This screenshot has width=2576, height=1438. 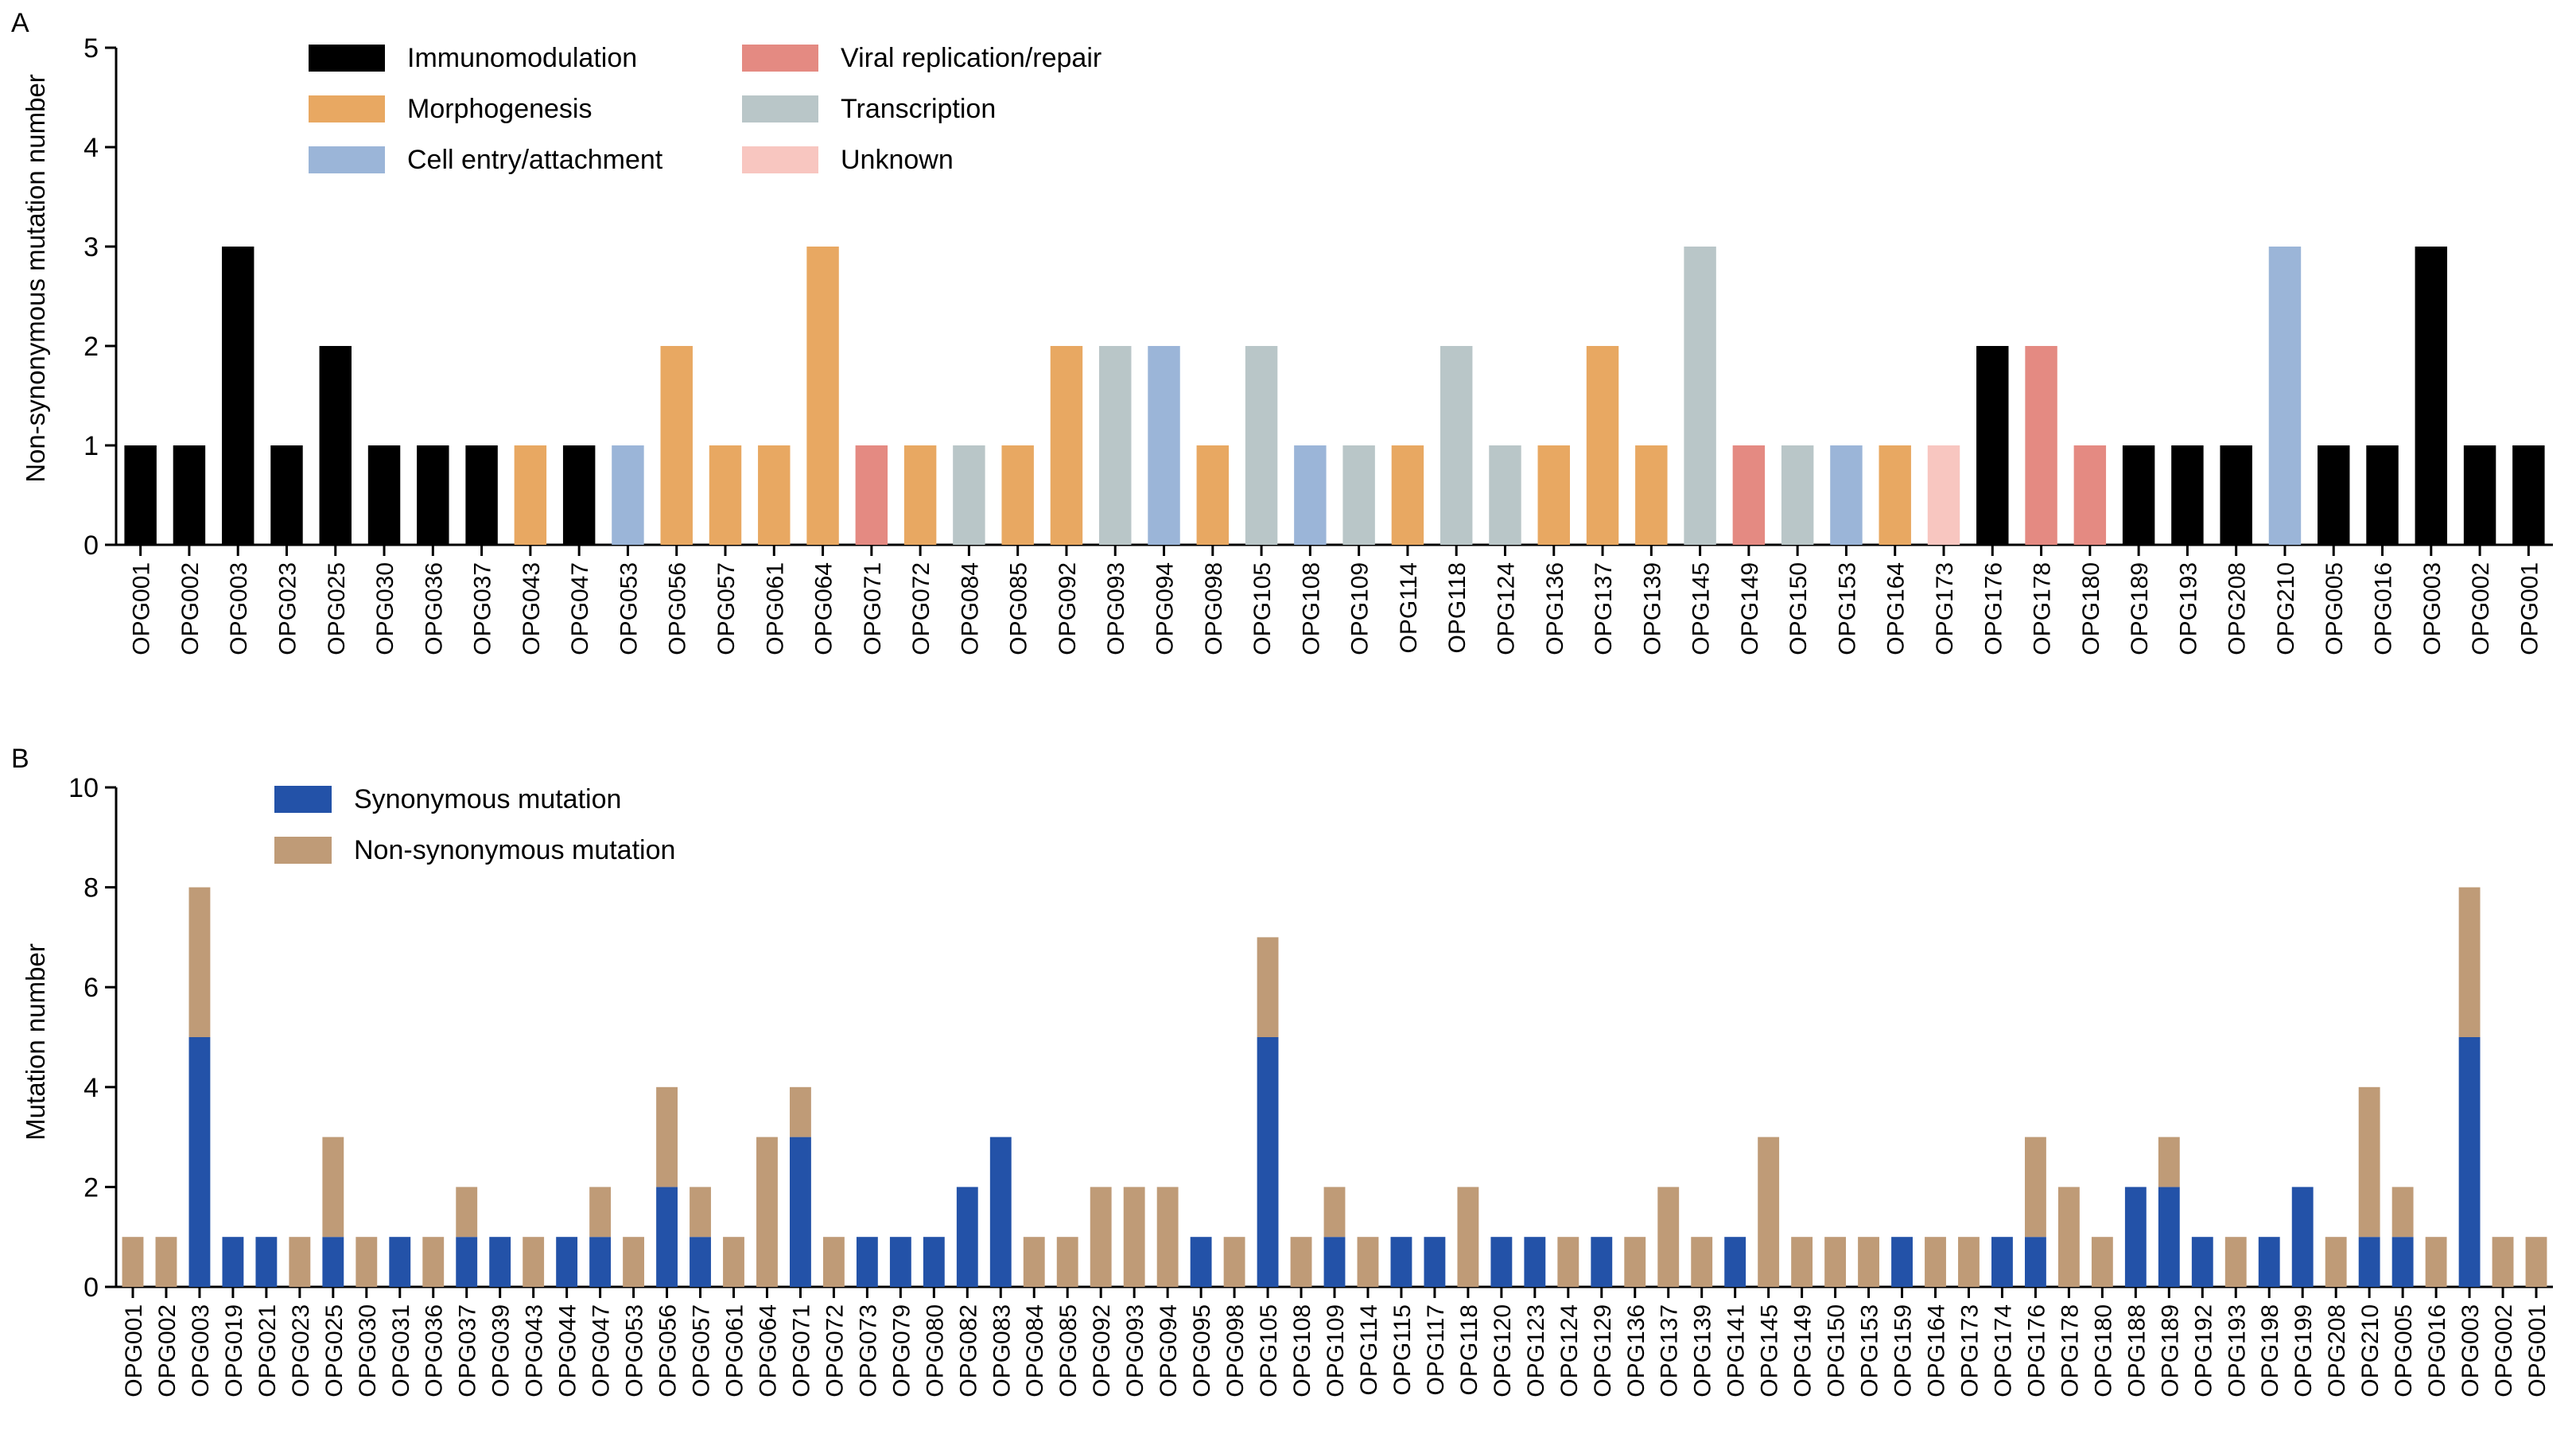 I want to click on bar-non-synonymous-opg023, so click(x=300, y=1262).